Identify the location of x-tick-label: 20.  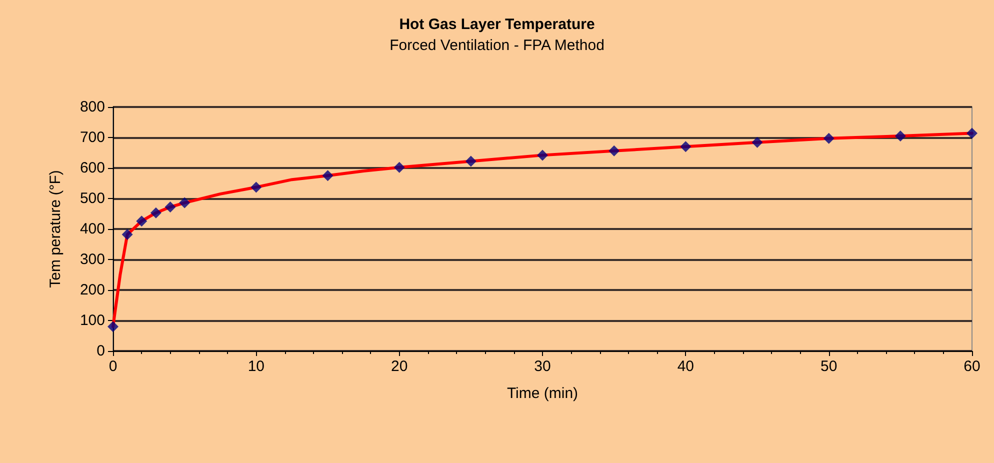
(399, 366).